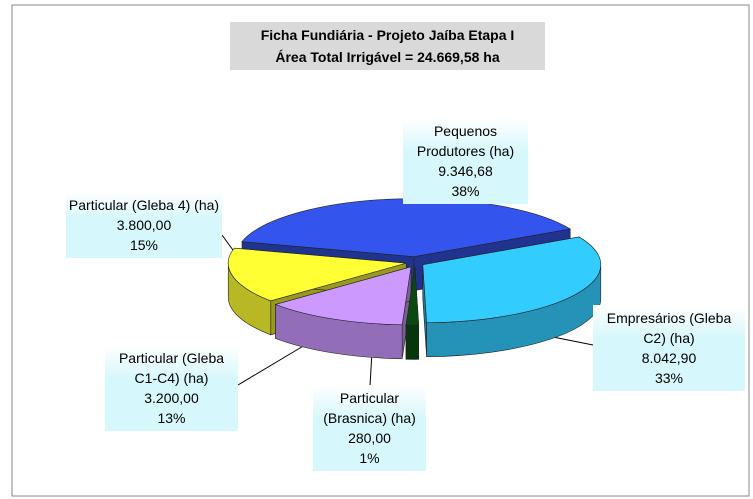 The width and height of the screenshot is (753, 499). I want to click on label-percent: 1%, so click(369, 458).